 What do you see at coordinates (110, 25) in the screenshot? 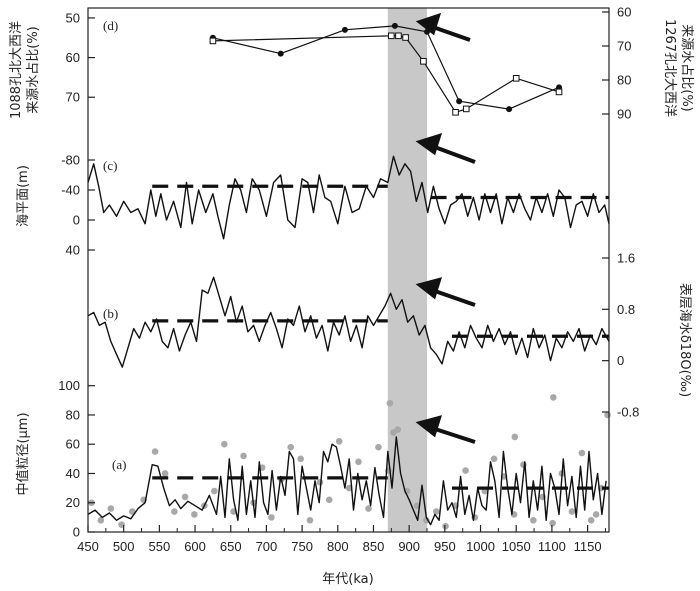
I see `panel-tag-d: (d)` at bounding box center [110, 25].